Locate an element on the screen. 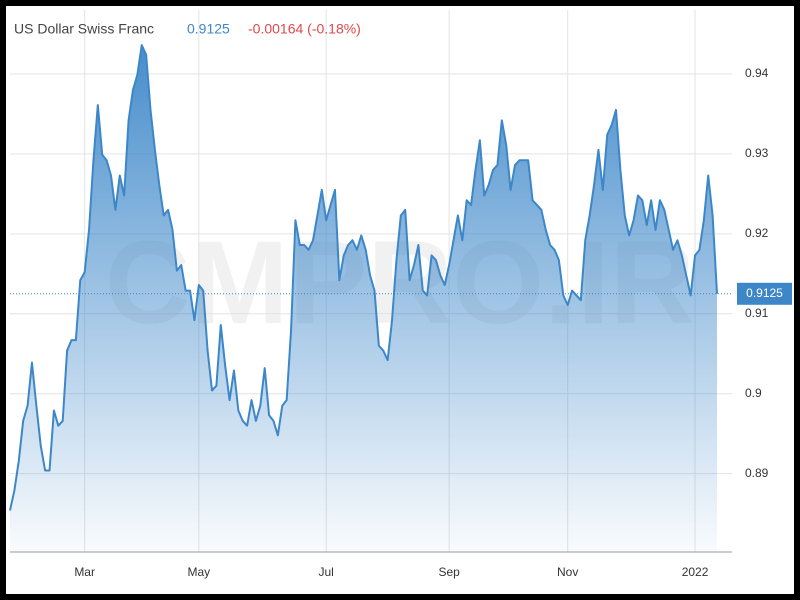 The width and height of the screenshot is (800, 600). x-tick-label: Sep is located at coordinates (449, 572).